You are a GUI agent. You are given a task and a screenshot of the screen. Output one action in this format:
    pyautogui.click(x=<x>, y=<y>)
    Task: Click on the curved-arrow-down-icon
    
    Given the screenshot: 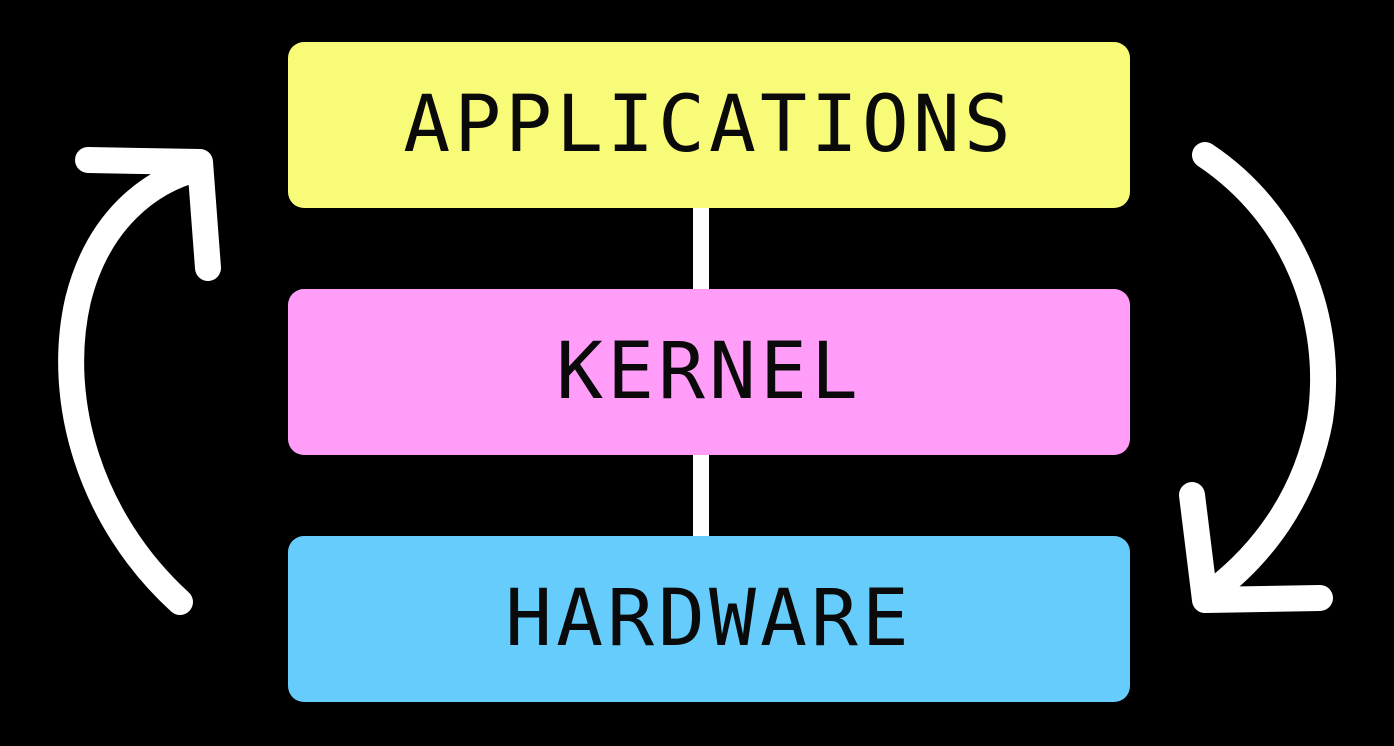 What is the action you would take?
    pyautogui.click(x=1257, y=377)
    